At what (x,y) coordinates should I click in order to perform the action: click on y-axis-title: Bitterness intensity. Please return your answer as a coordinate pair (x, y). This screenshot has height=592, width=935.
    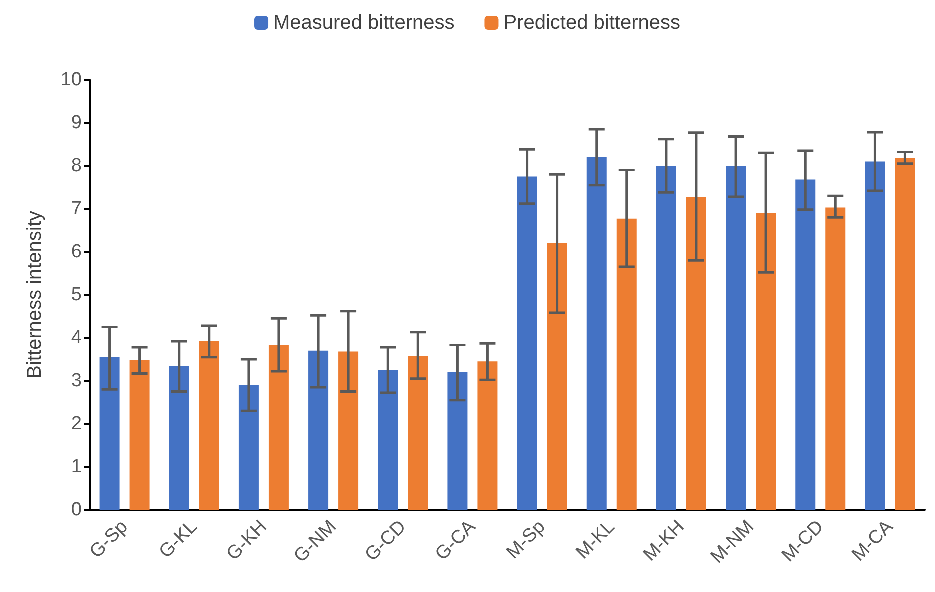
    Looking at the image, I should click on (35, 295).